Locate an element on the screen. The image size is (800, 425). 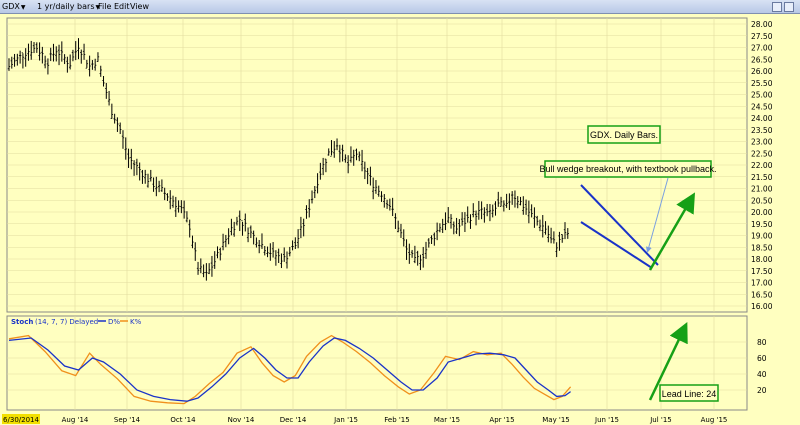
stoch-axis: 20 40 60 80 is located at coordinates (762, 366).